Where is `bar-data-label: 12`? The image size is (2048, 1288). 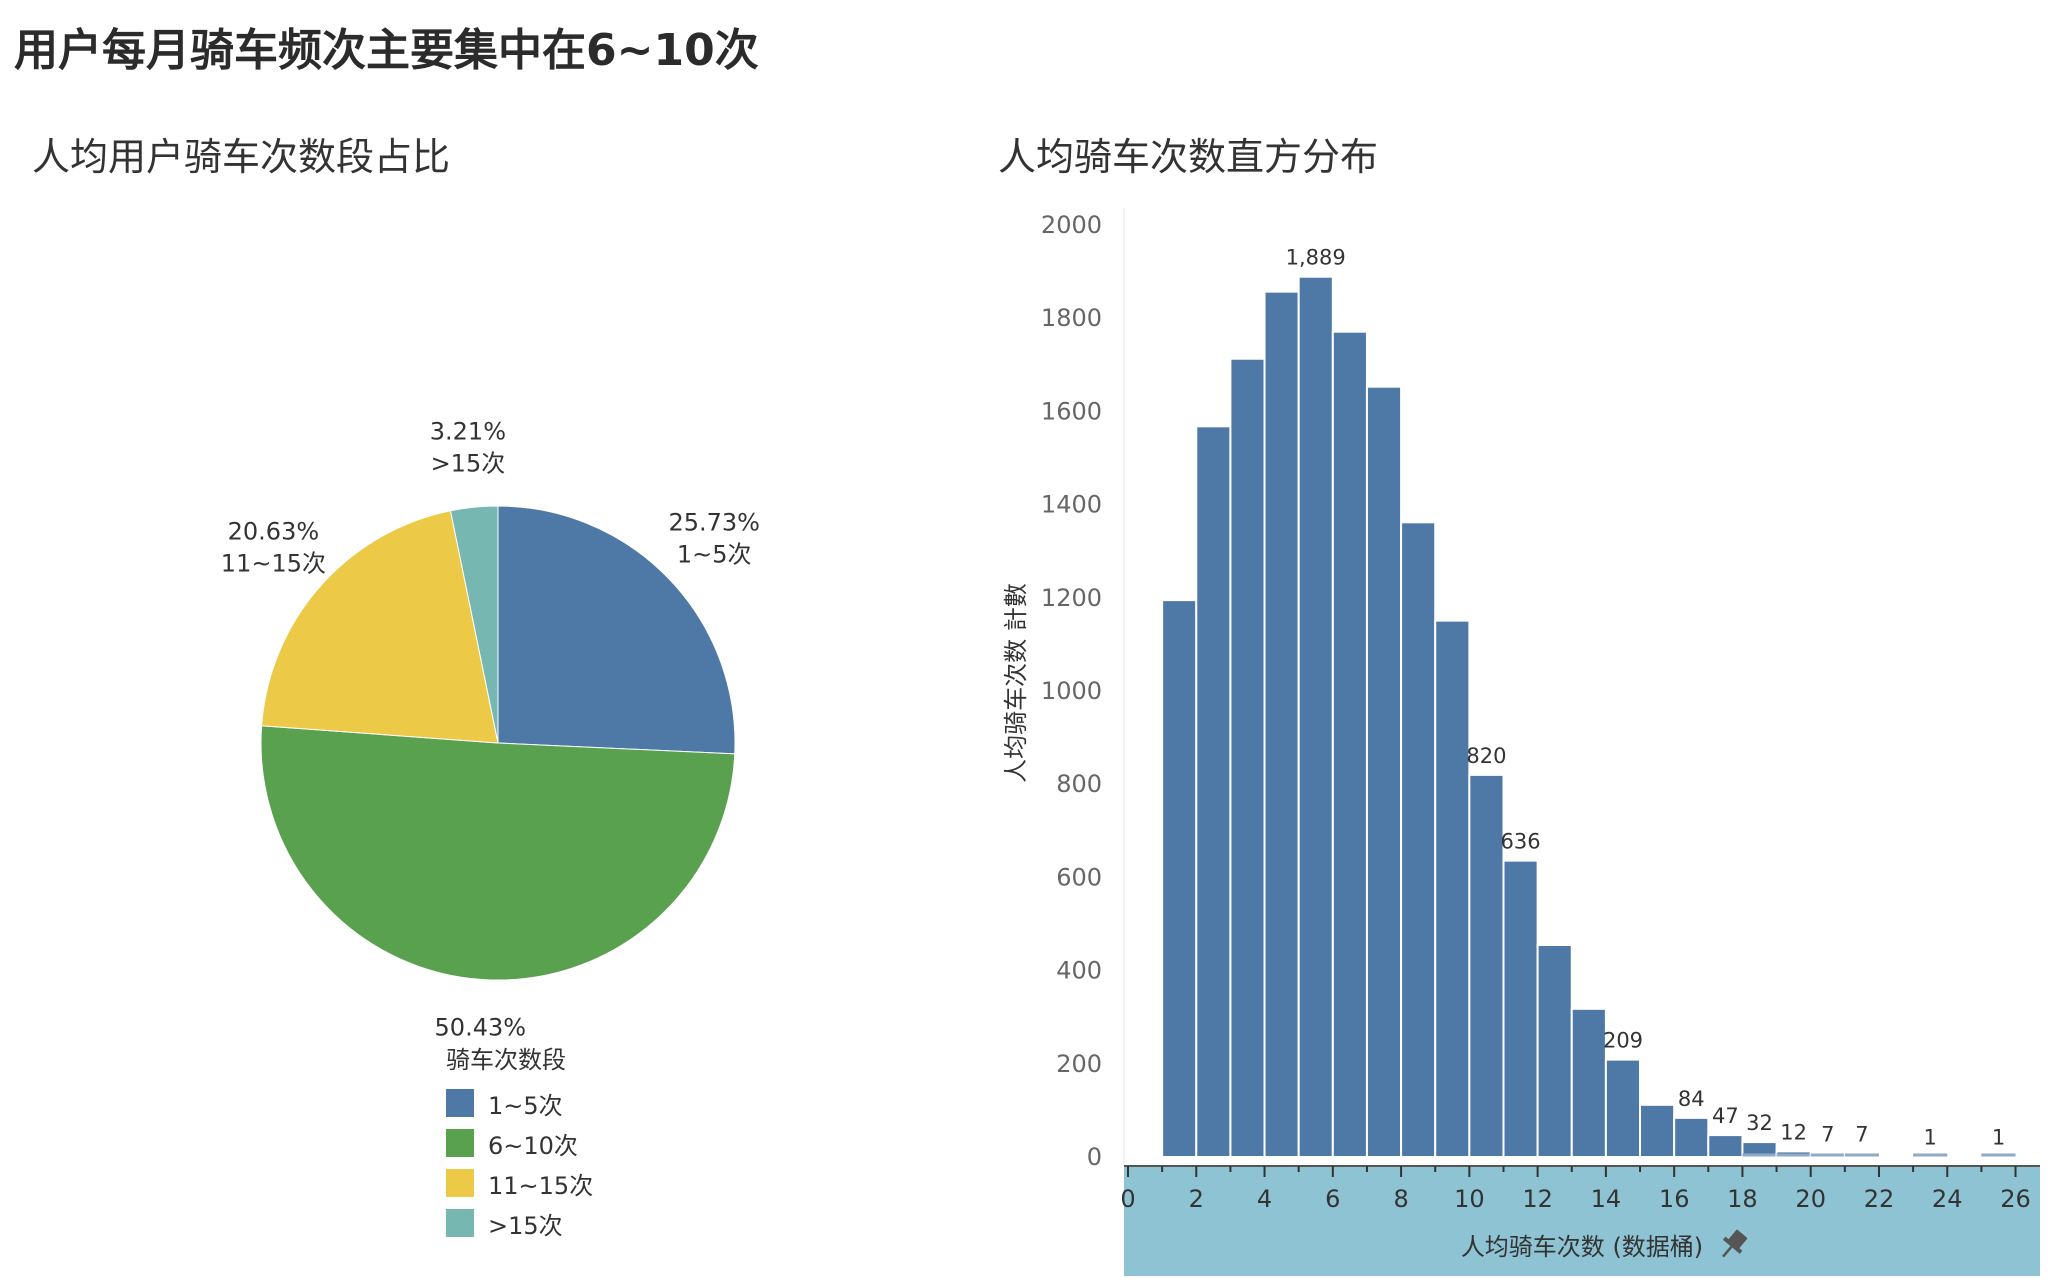 bar-data-label: 12 is located at coordinates (1793, 1132).